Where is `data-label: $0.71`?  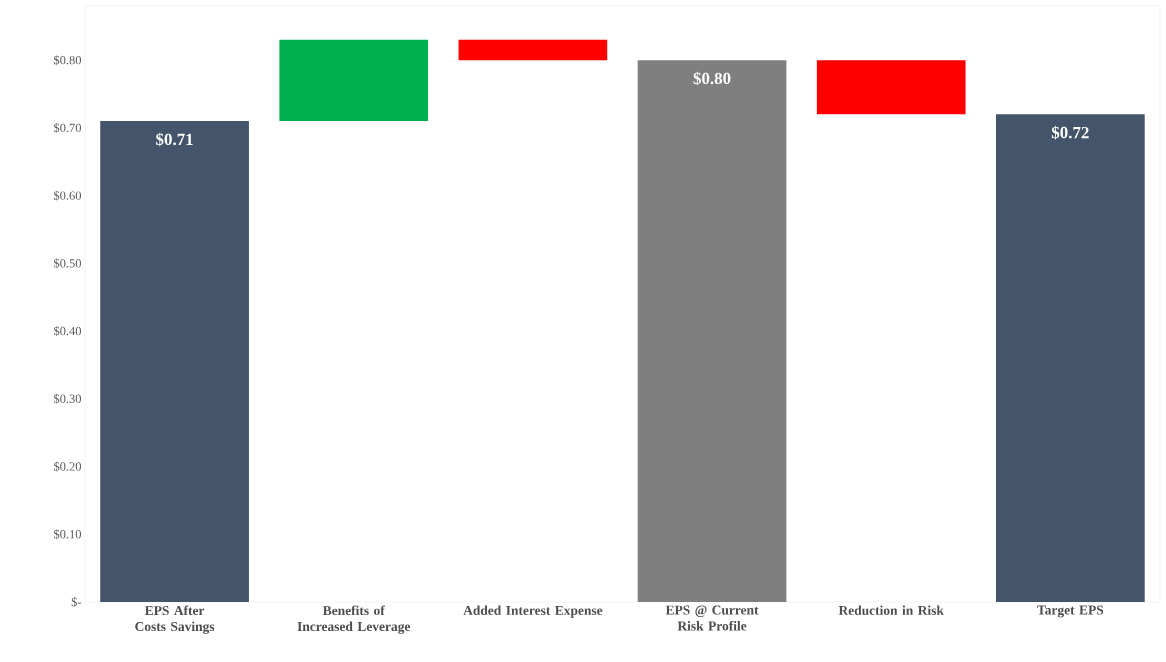
data-label: $0.71 is located at coordinates (174, 139).